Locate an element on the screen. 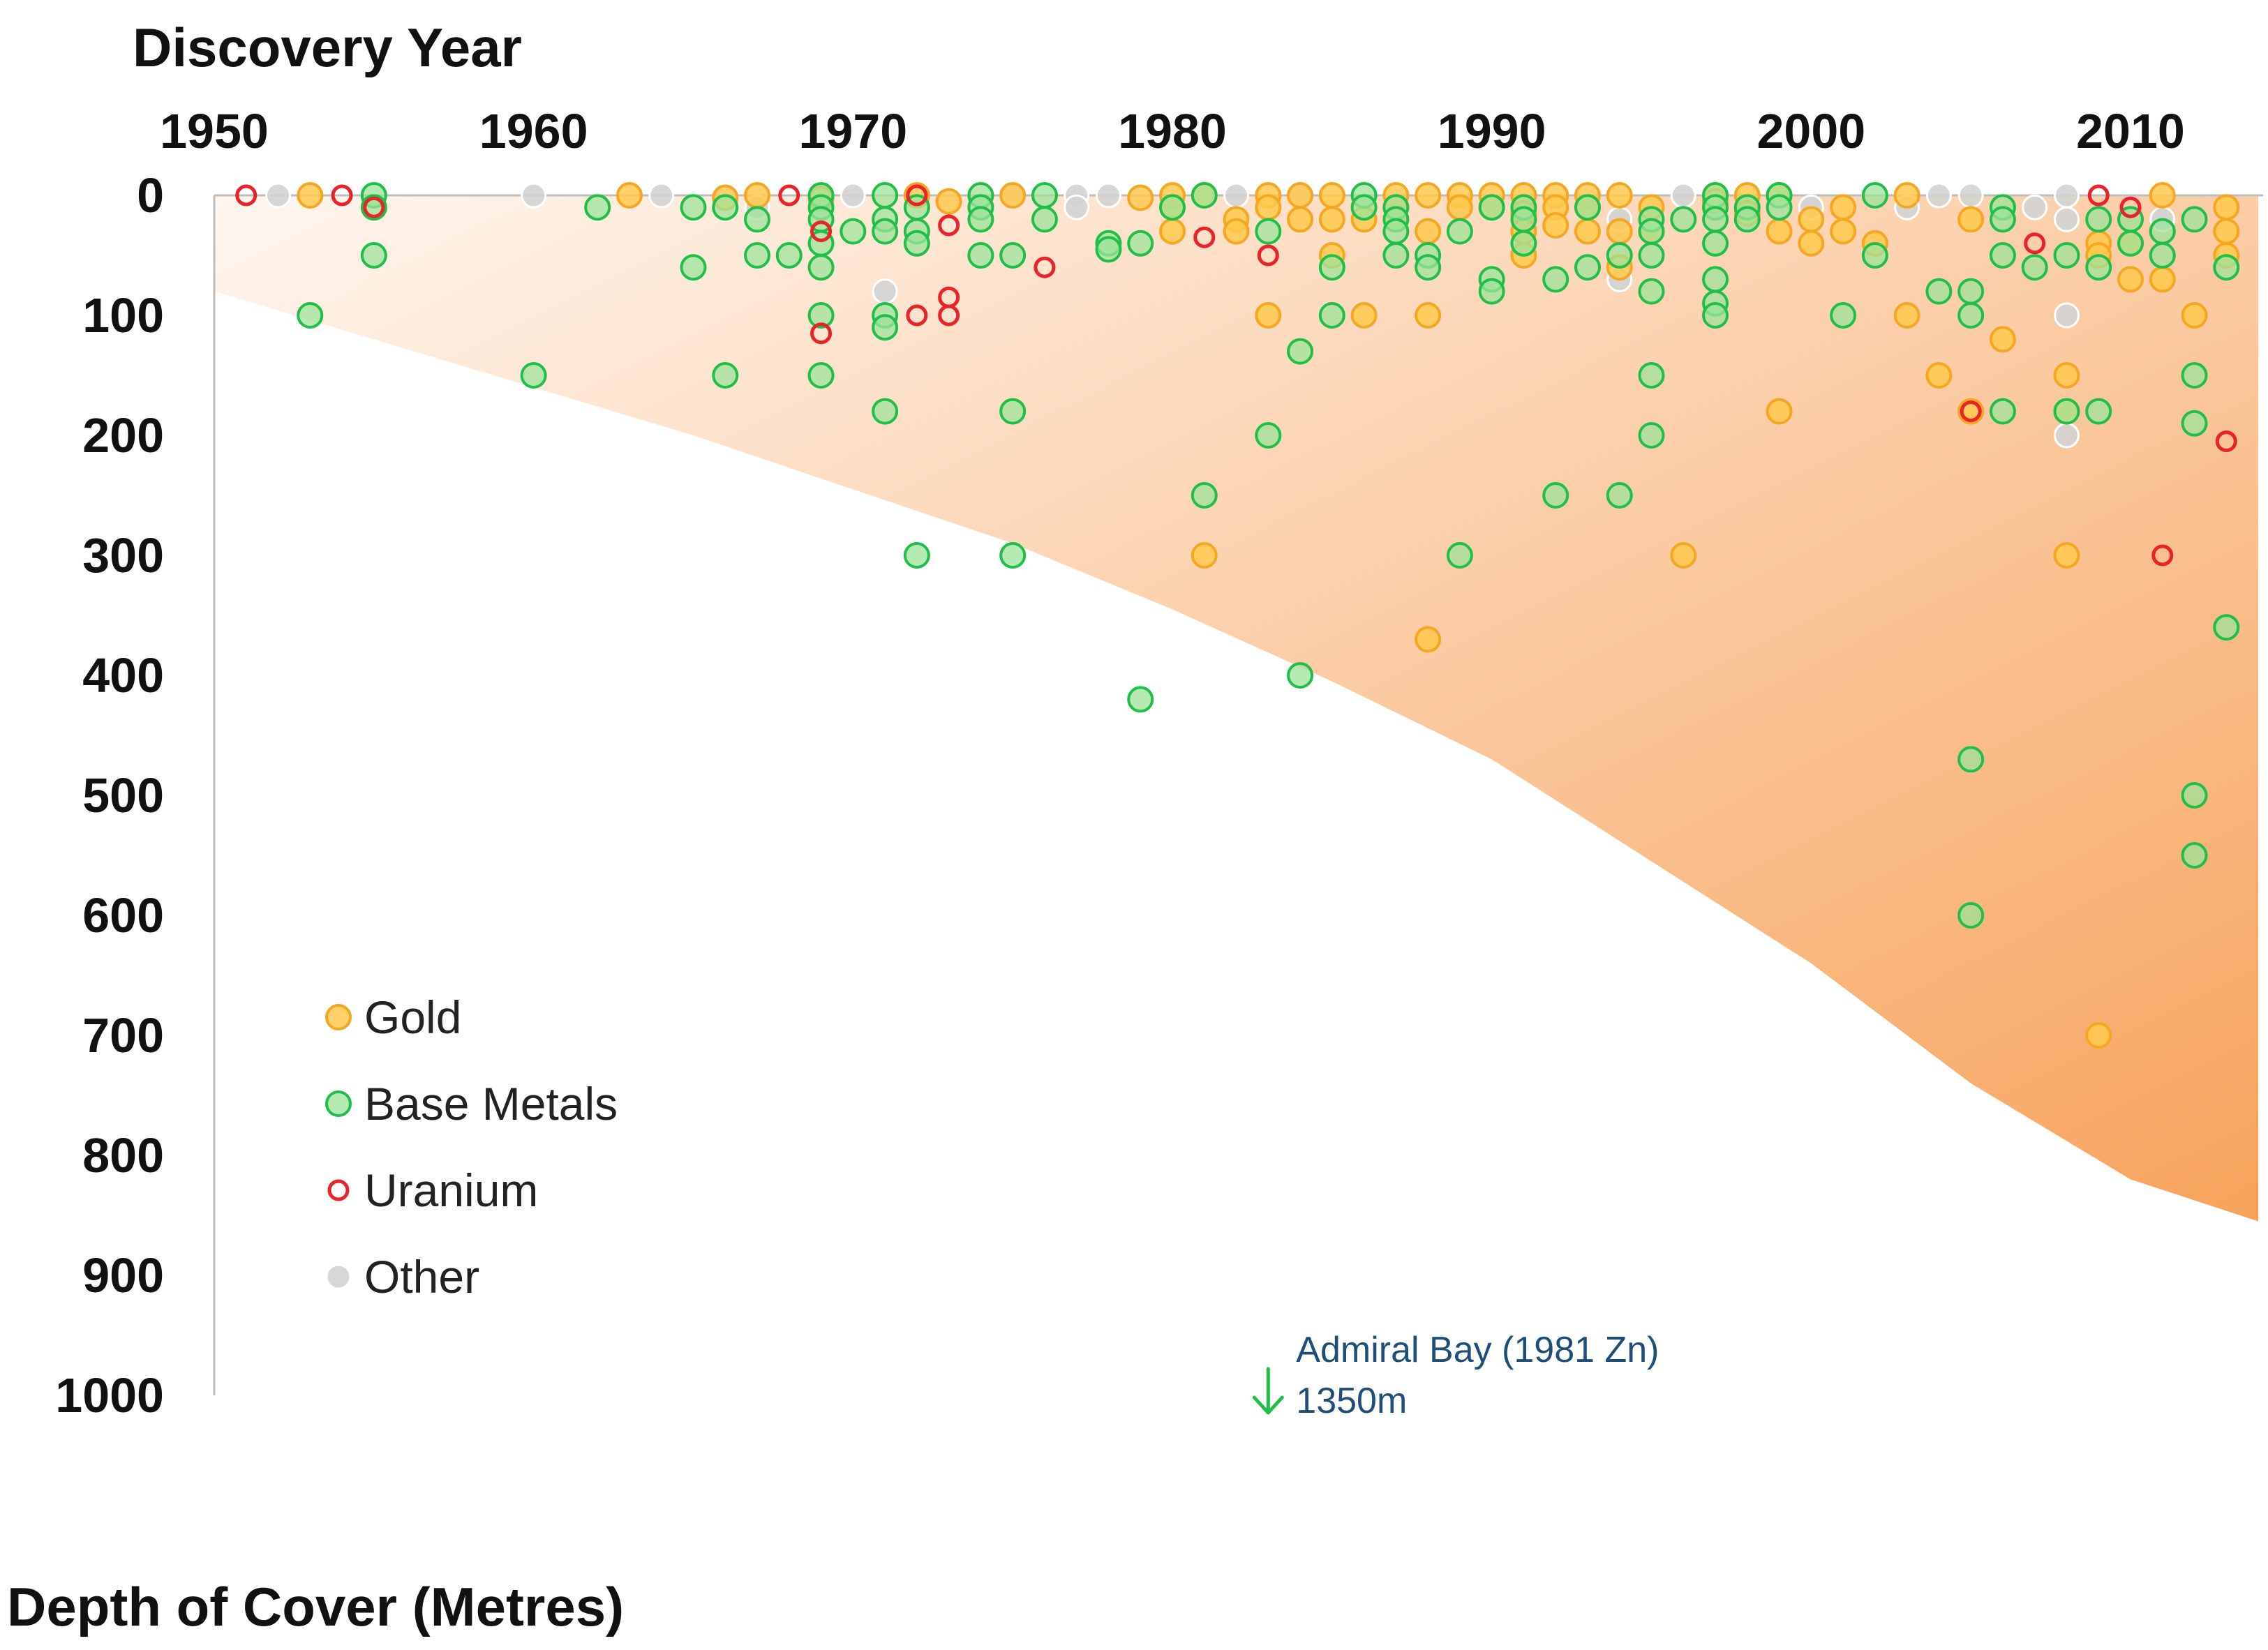 This screenshot has width=2268, height=1650. x-tick-label: 1990 is located at coordinates (1492, 131).